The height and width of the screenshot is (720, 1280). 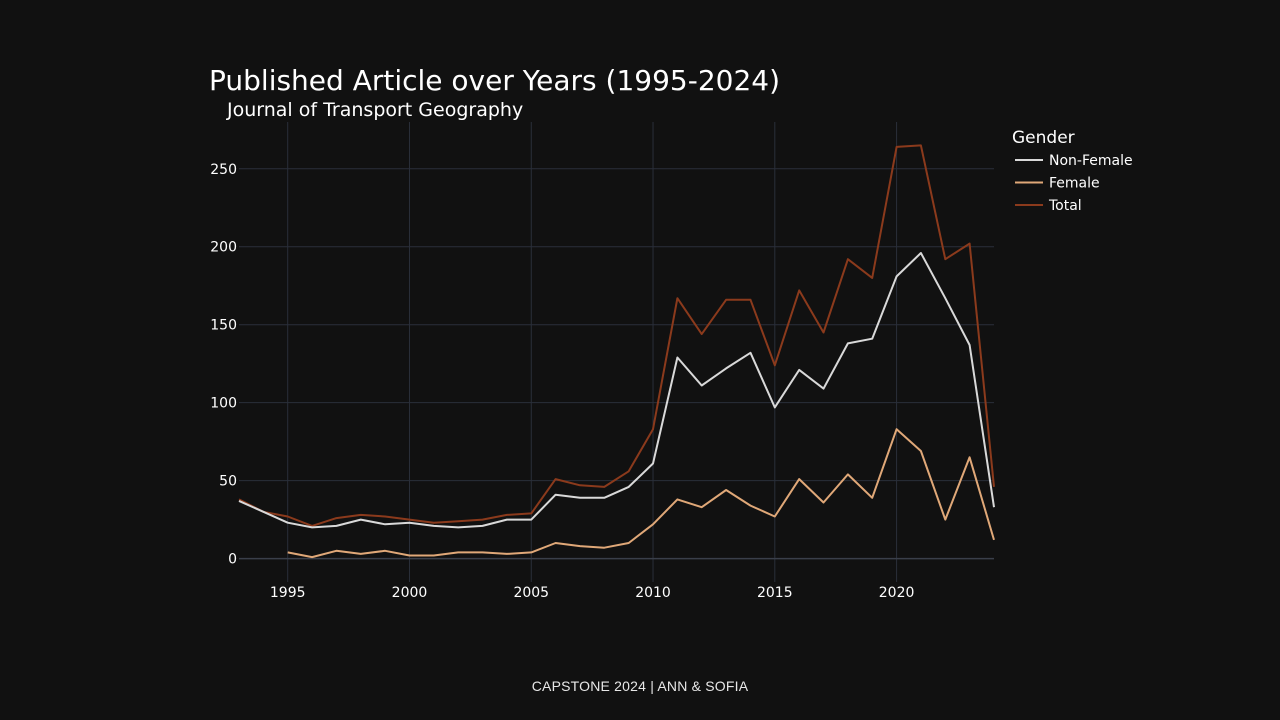 What do you see at coordinates (223, 326) in the screenshot?
I see `y-tick-label: 150` at bounding box center [223, 326].